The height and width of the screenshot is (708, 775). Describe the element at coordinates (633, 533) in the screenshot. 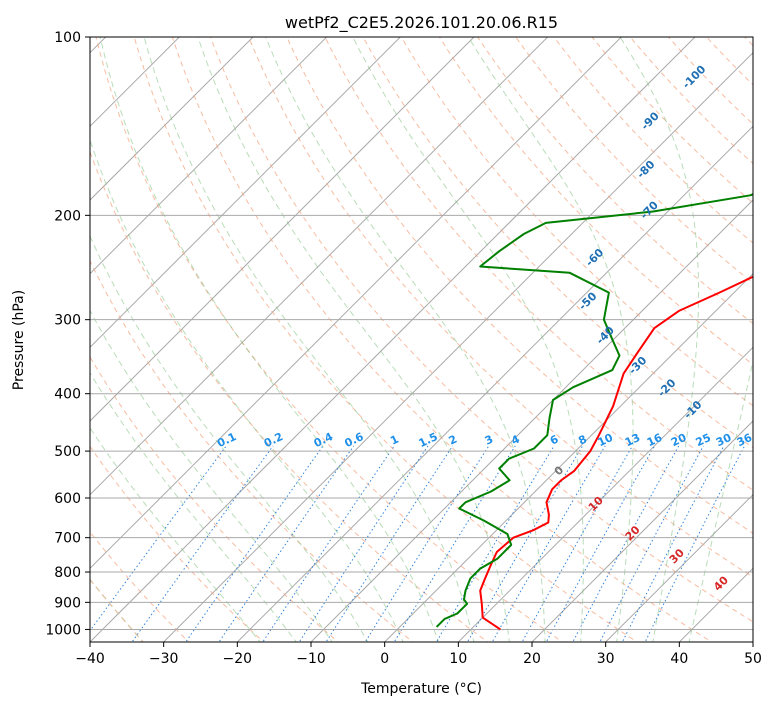

I see `moist-adiabat-label: 20` at that location.